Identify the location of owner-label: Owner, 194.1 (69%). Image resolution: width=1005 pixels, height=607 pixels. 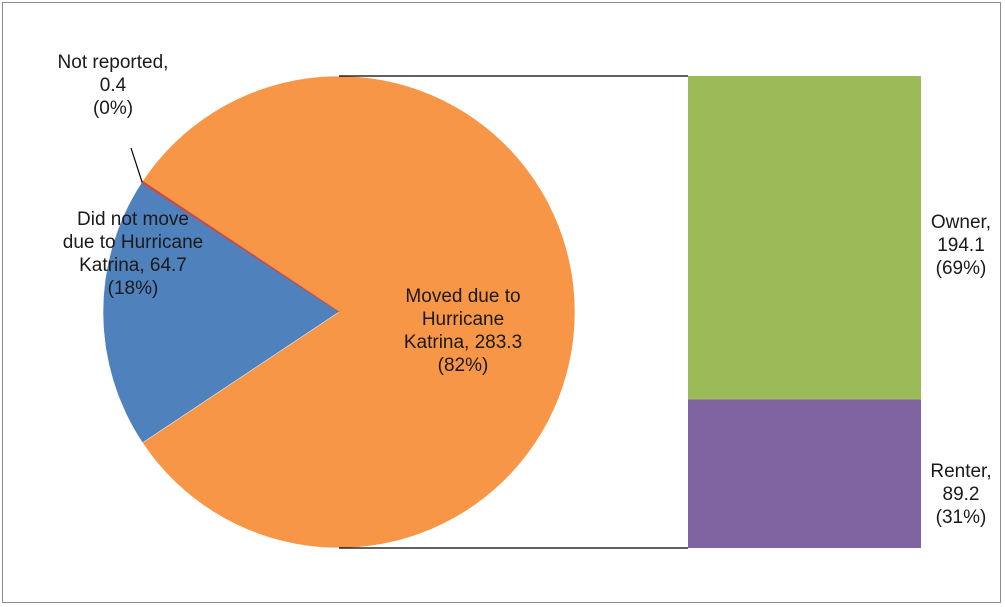
(961, 245).